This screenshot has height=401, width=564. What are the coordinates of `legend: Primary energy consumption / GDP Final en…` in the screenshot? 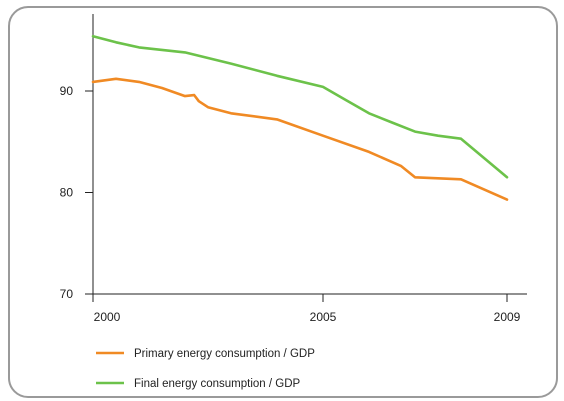 It's located at (205, 369).